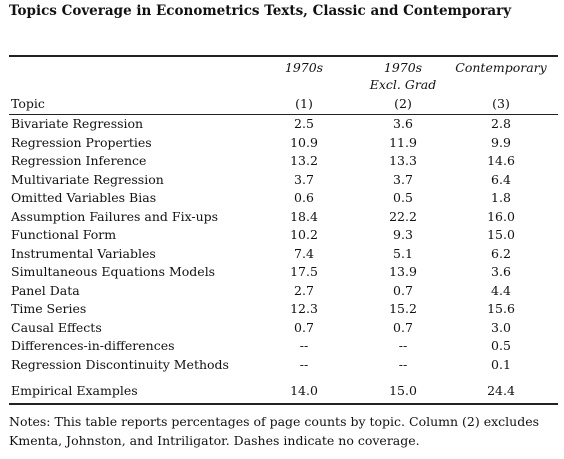 The height and width of the screenshot is (459, 564). What do you see at coordinates (74, 390) in the screenshot?
I see `empirical-label: Empirical Examples` at bounding box center [74, 390].